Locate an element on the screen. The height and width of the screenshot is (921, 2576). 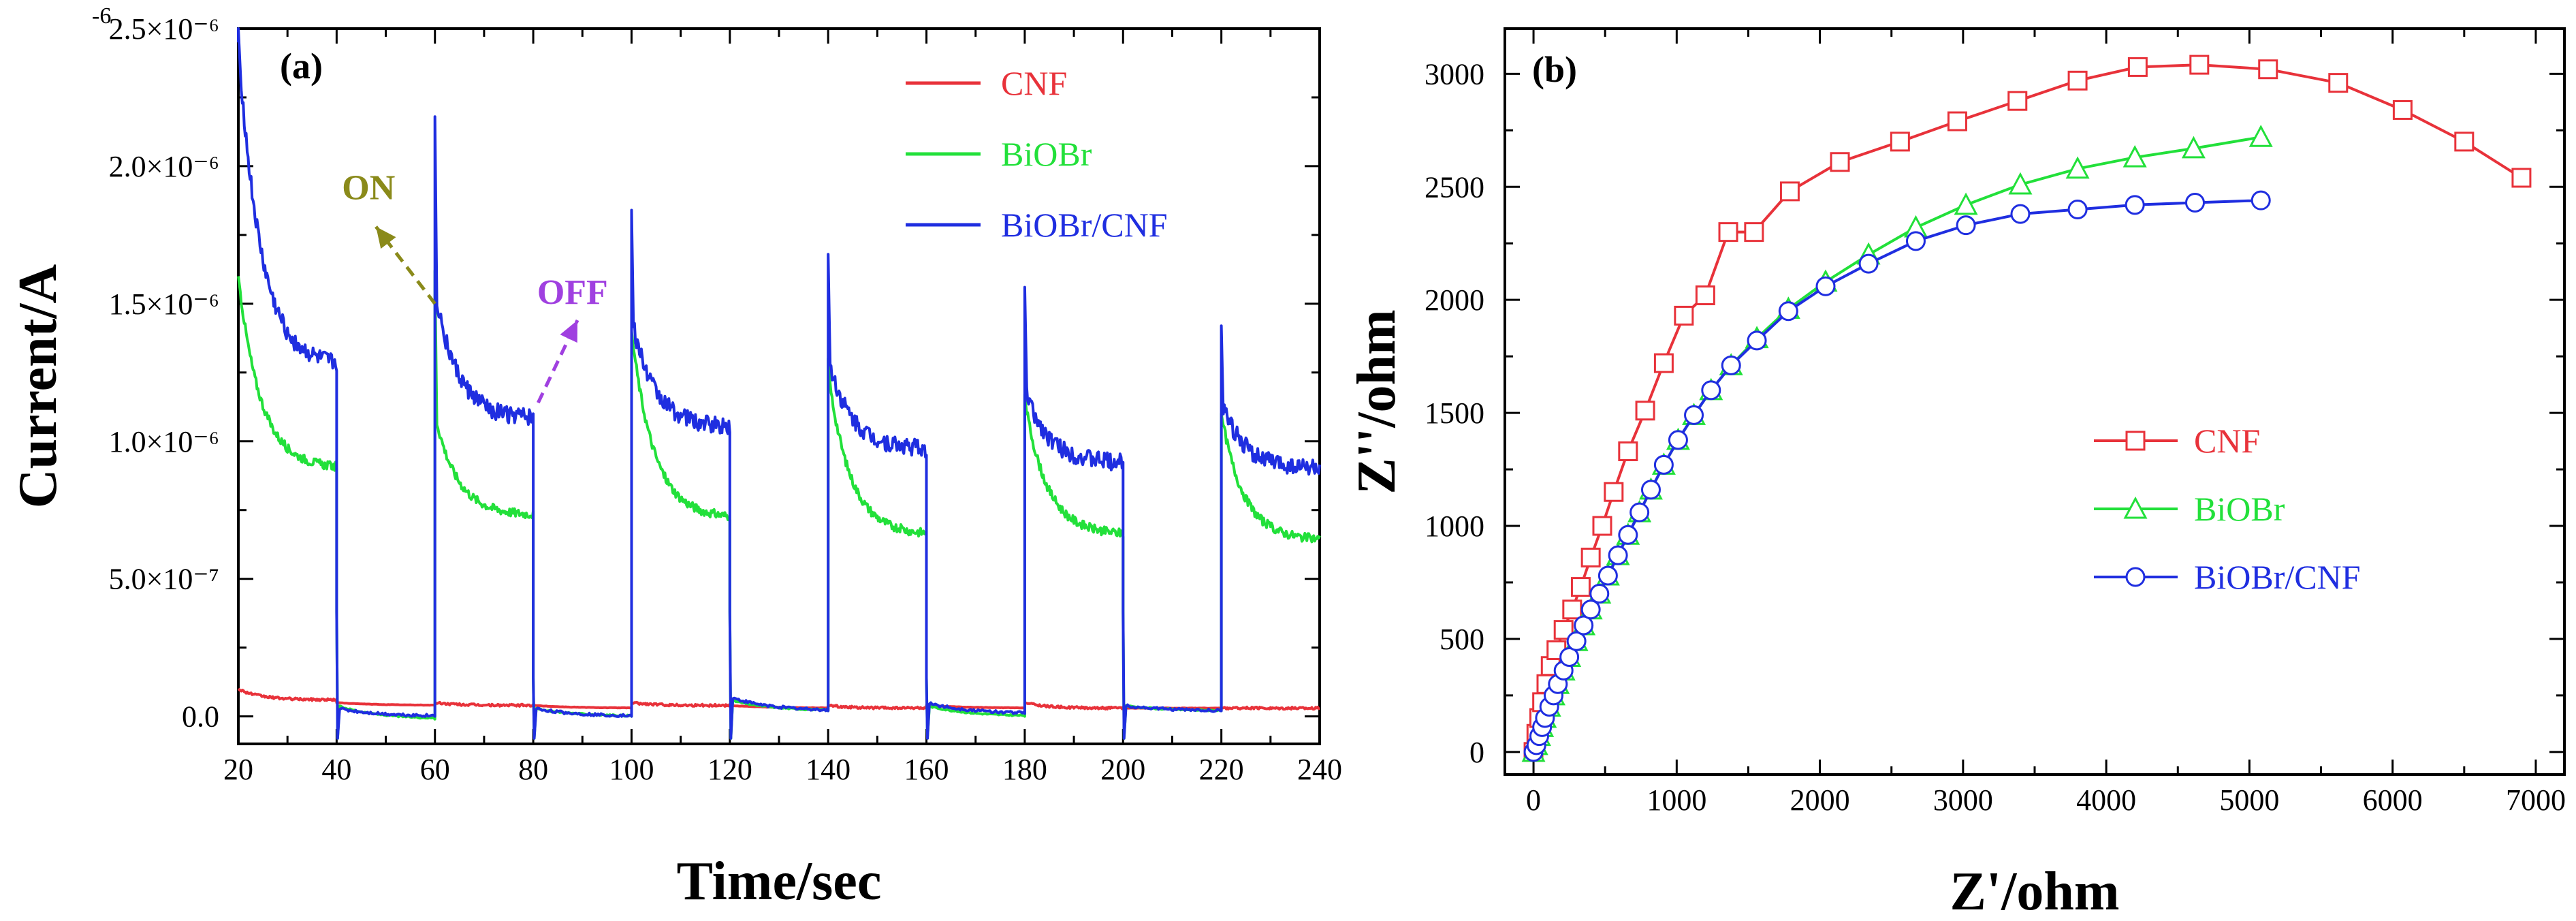
panel-b-x-tick-label: 3000 is located at coordinates (1963, 800).